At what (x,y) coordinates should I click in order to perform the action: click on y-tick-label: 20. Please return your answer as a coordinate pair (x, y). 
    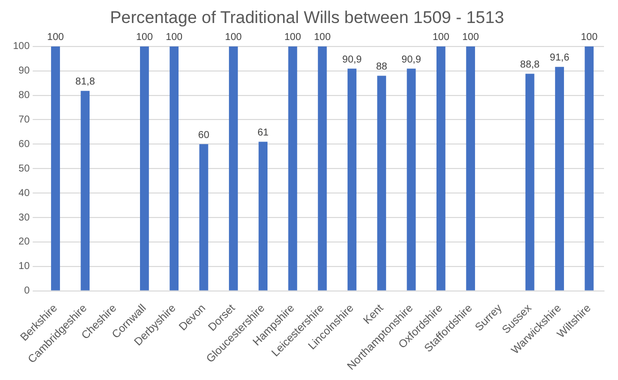
    Looking at the image, I should click on (24, 242).